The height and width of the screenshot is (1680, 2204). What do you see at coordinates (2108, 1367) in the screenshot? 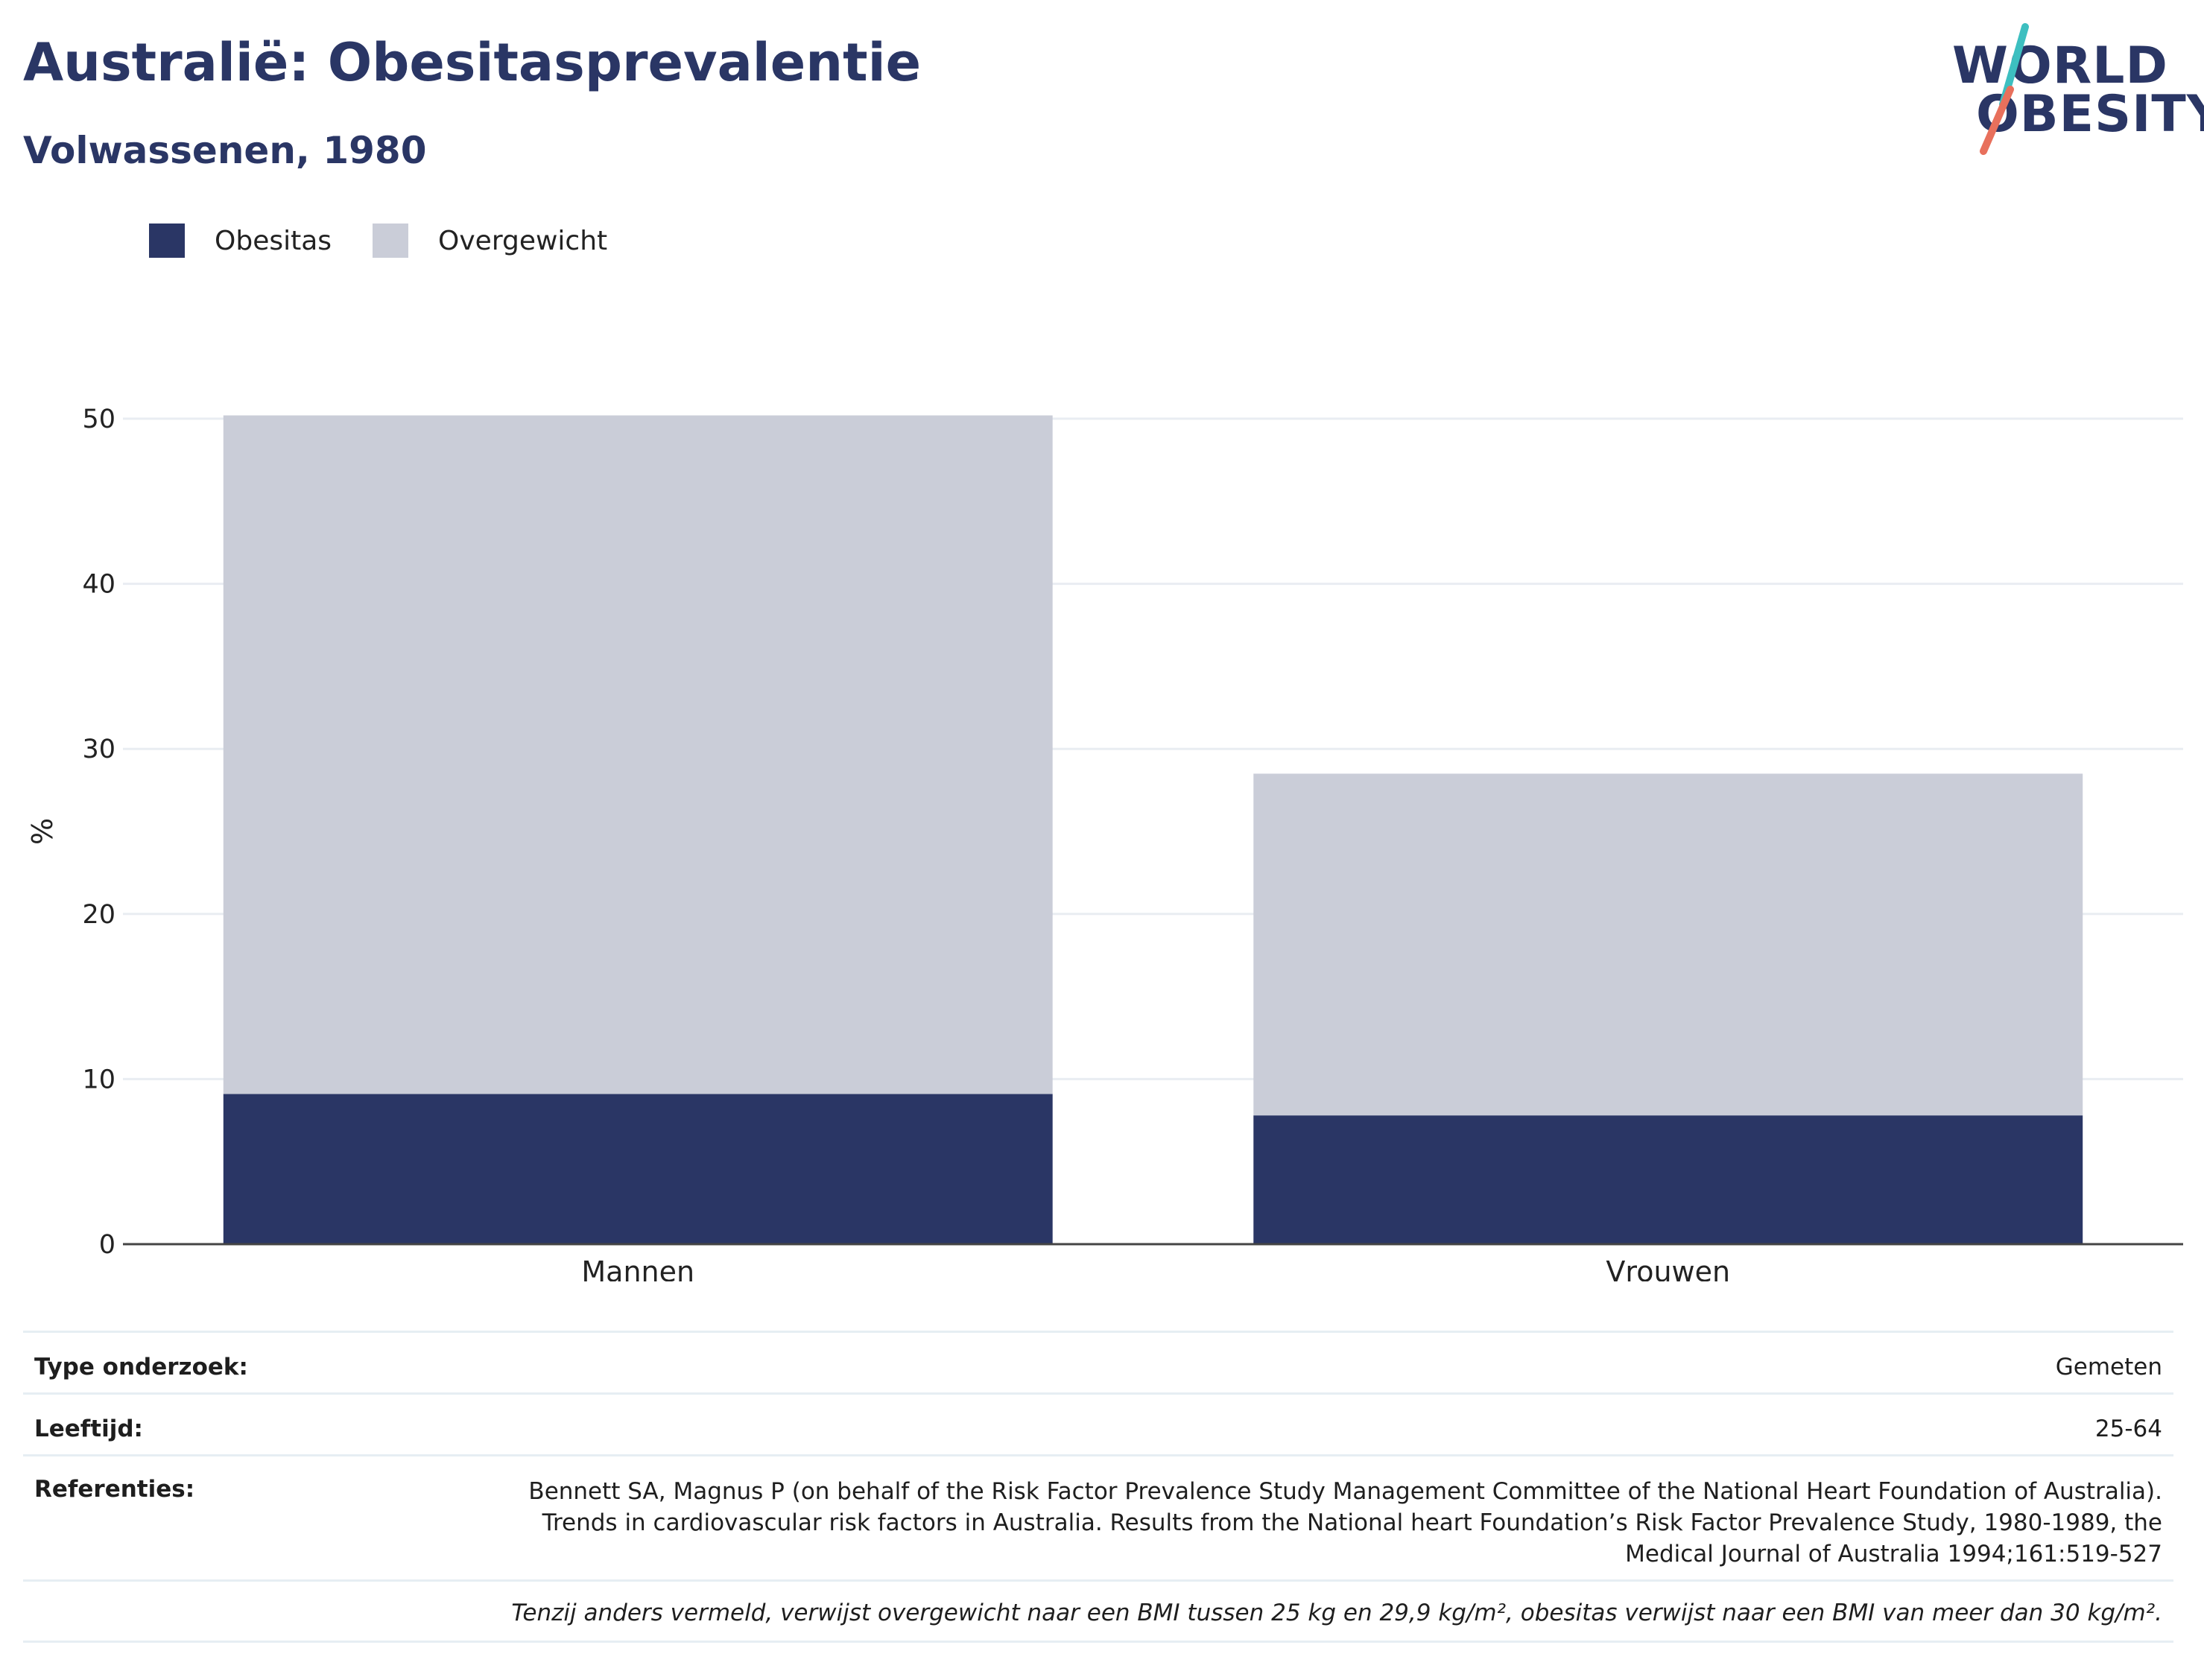
I see `survey-type-value: Gemeten` at bounding box center [2108, 1367].